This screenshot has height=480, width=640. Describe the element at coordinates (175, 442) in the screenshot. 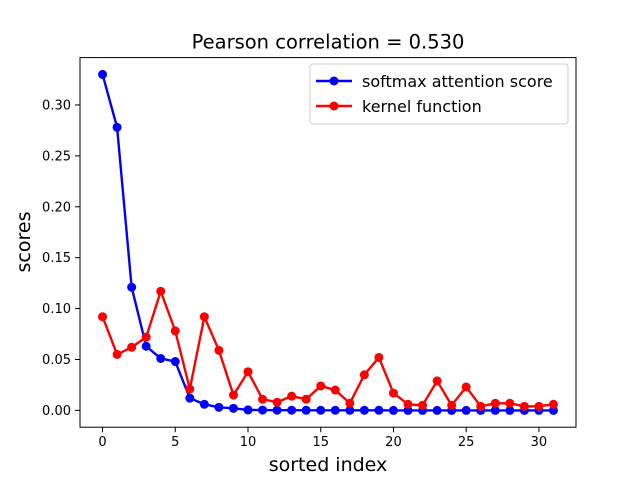

I see `x-tick-label: 5` at that location.